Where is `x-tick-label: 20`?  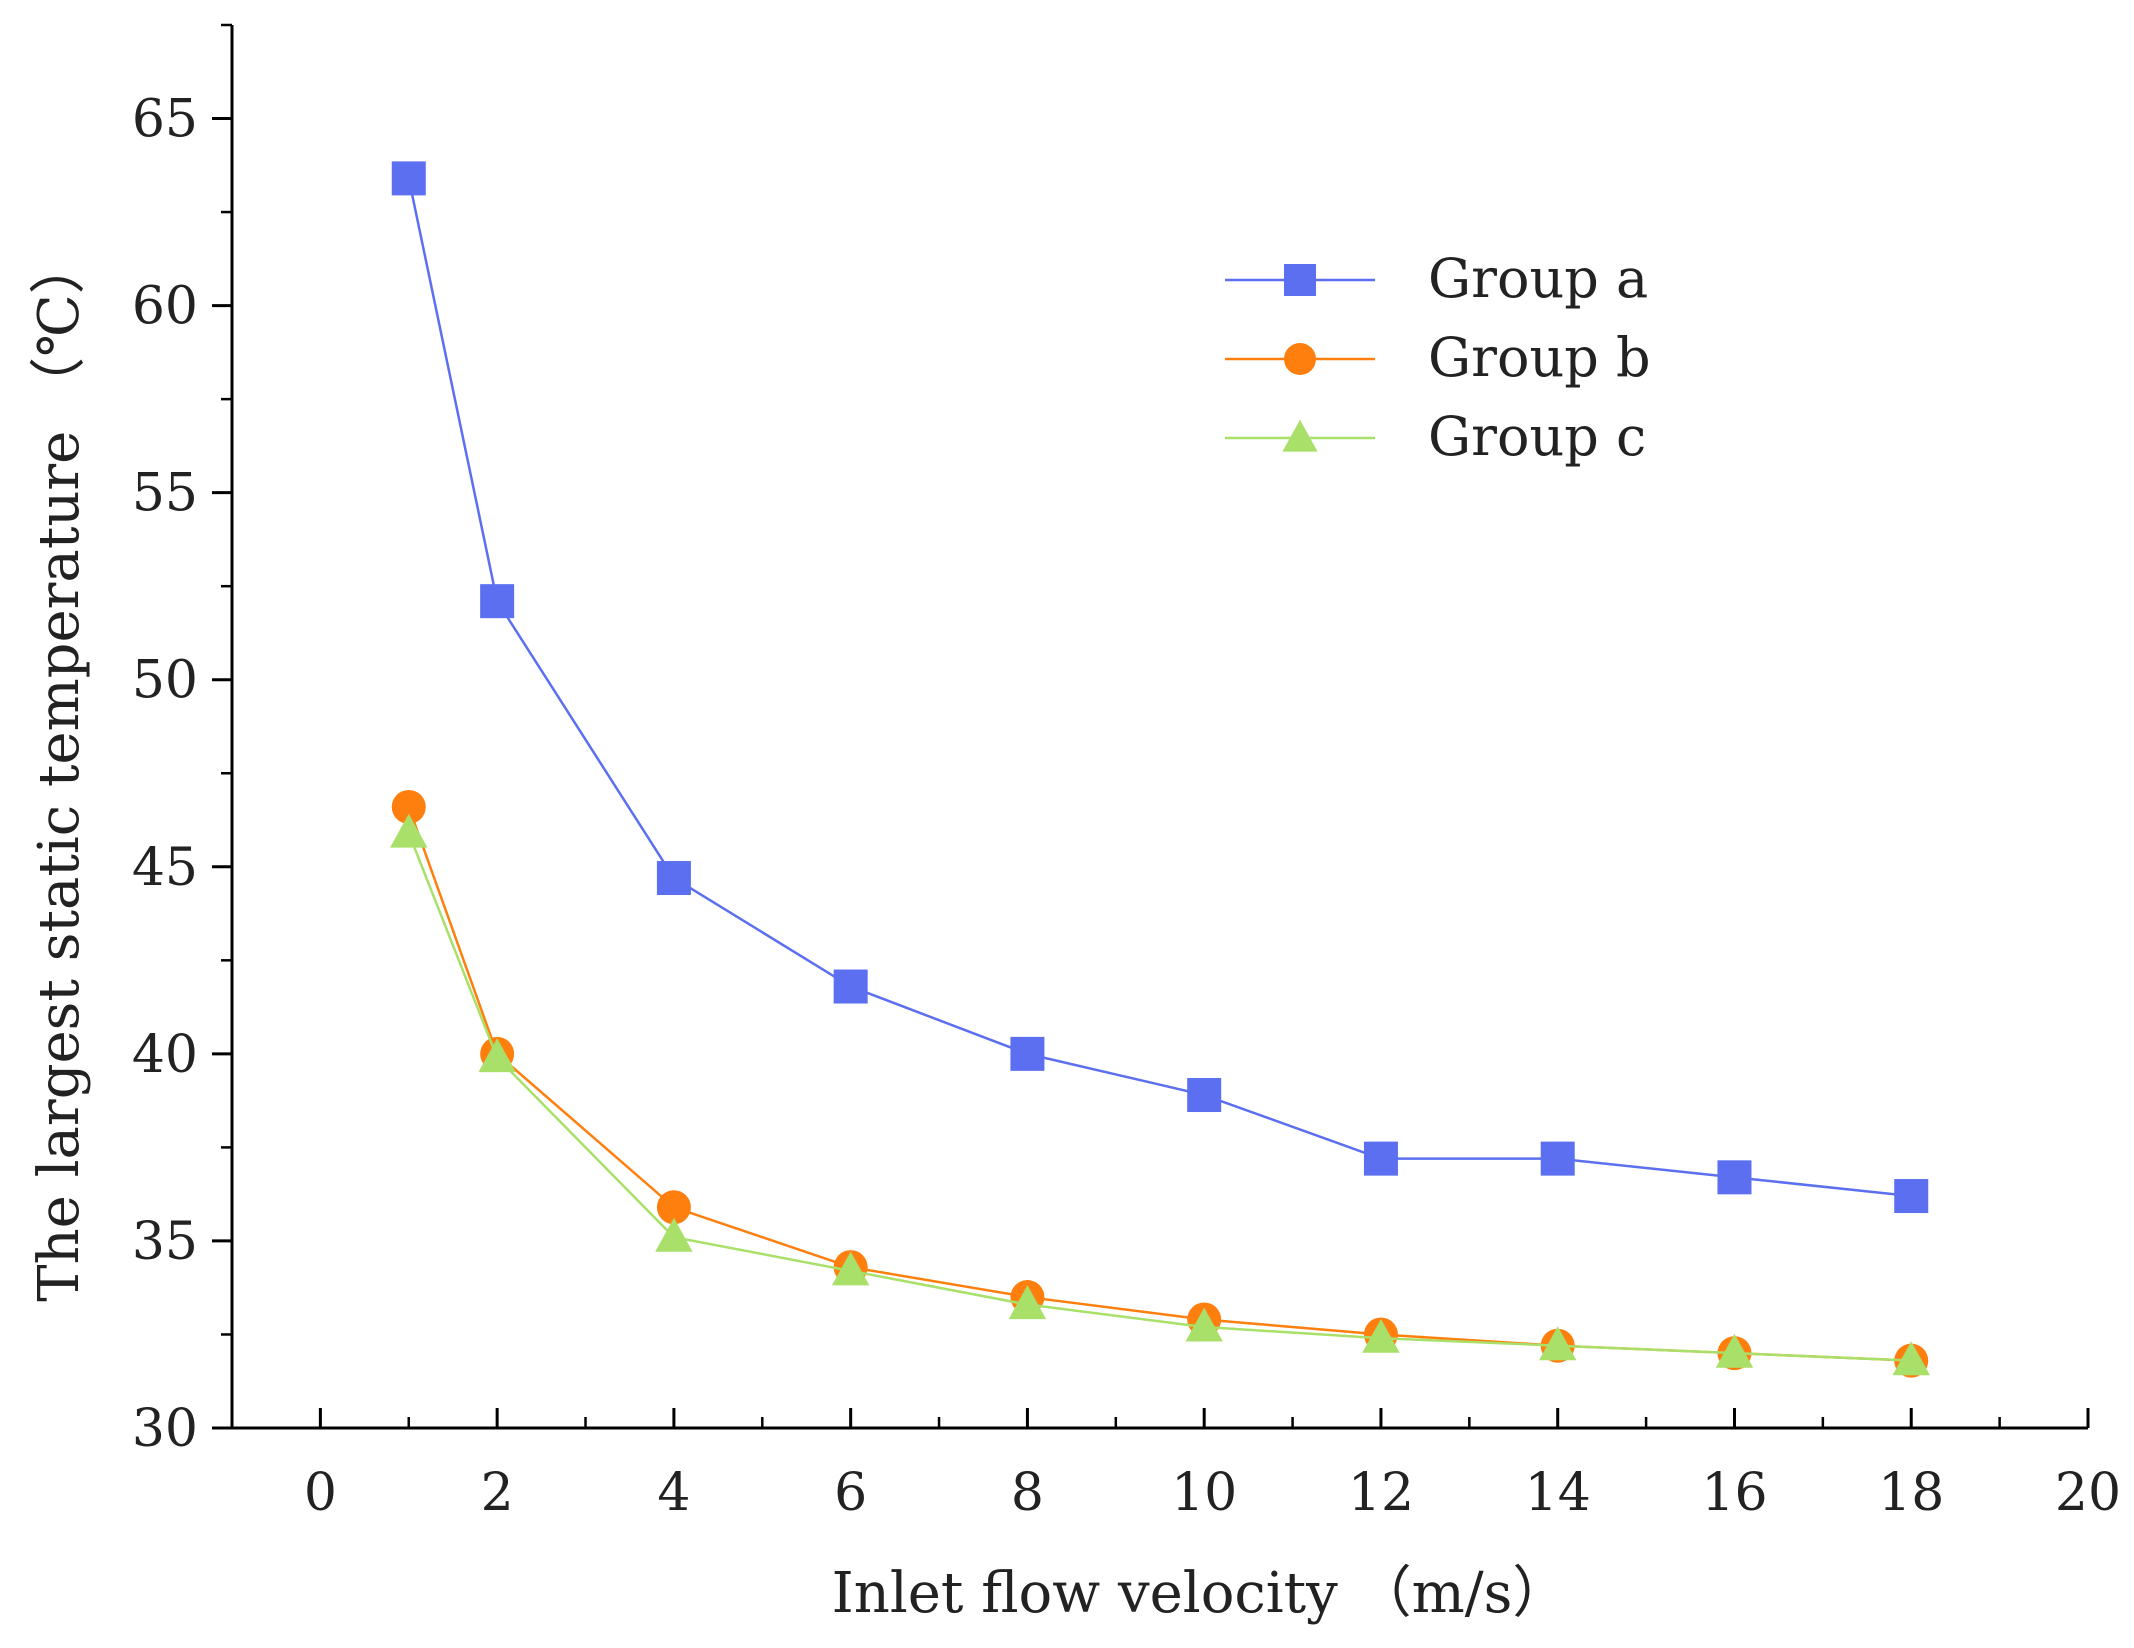
x-tick-label: 20 is located at coordinates (2088, 1493).